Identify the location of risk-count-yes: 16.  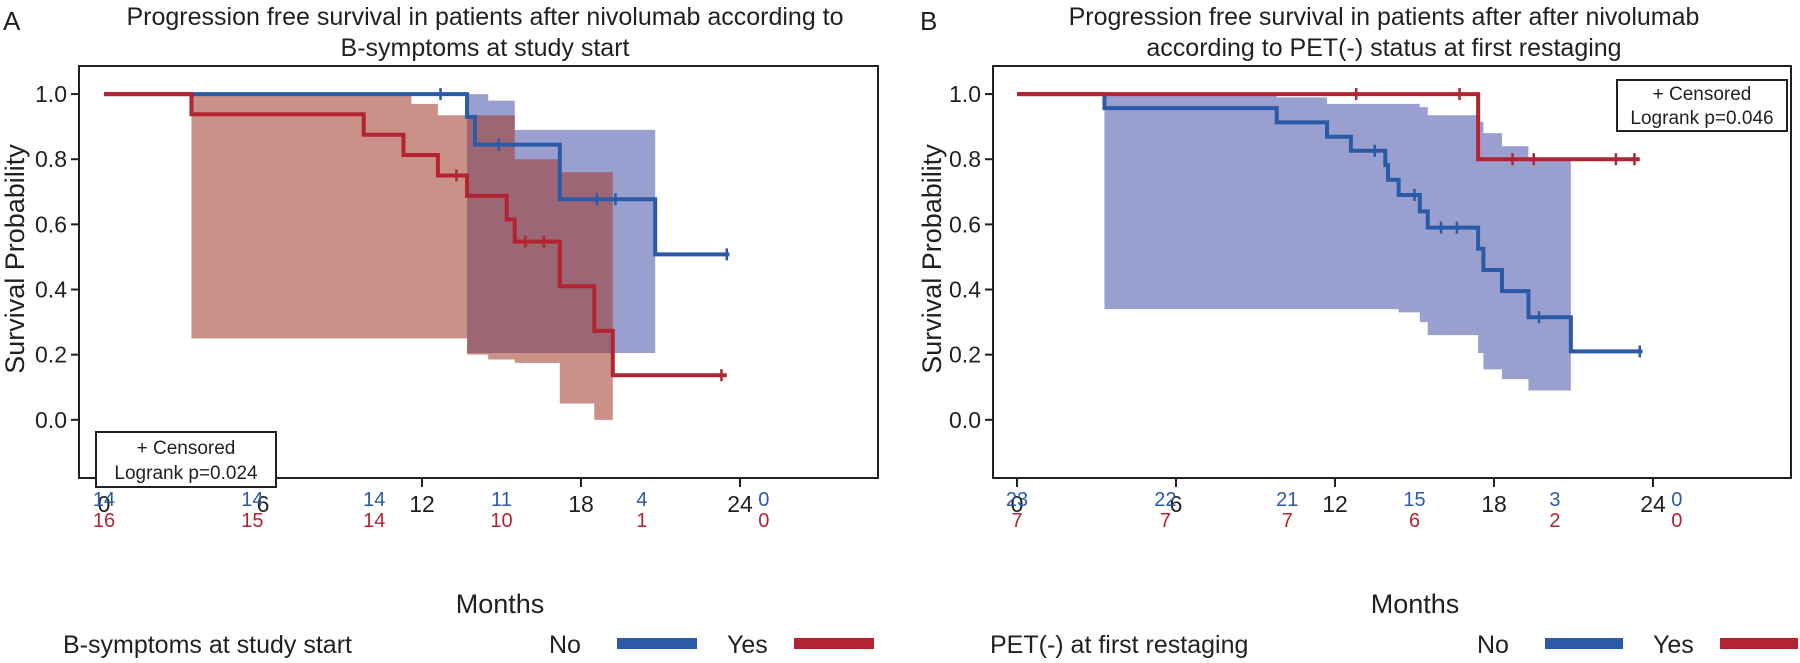
(104, 521).